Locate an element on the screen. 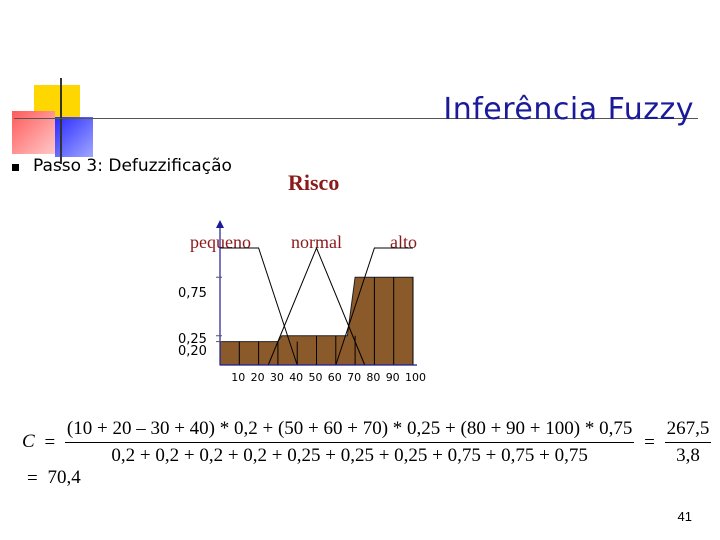 This screenshot has height=540, width=720. x-tick-label: 50 is located at coordinates (315, 377).